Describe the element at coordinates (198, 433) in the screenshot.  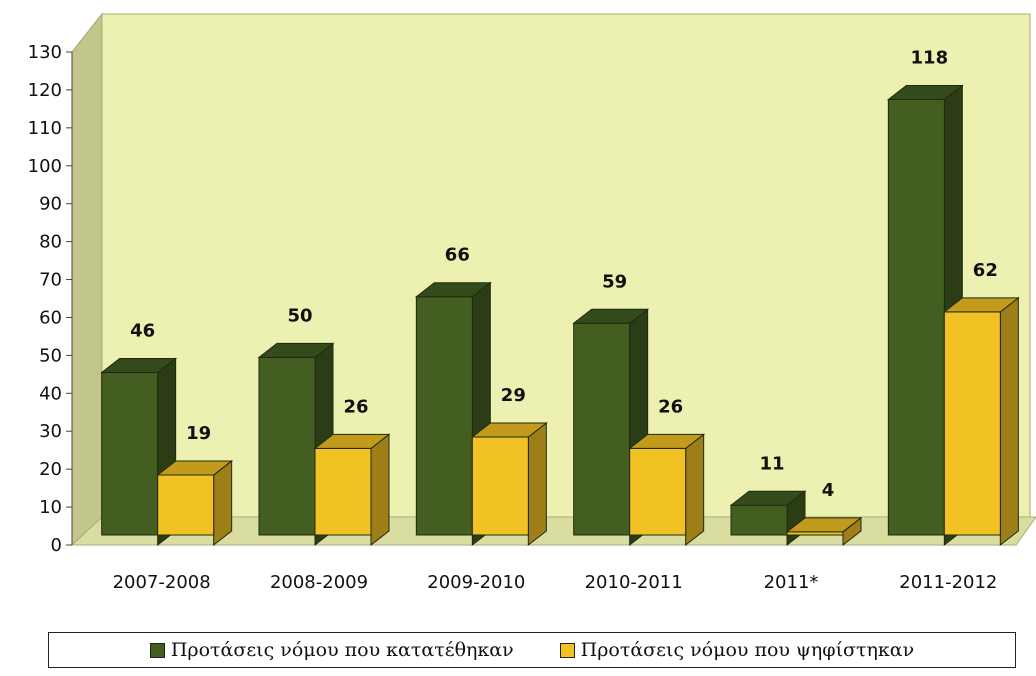
I see `data-label: 19` at that location.